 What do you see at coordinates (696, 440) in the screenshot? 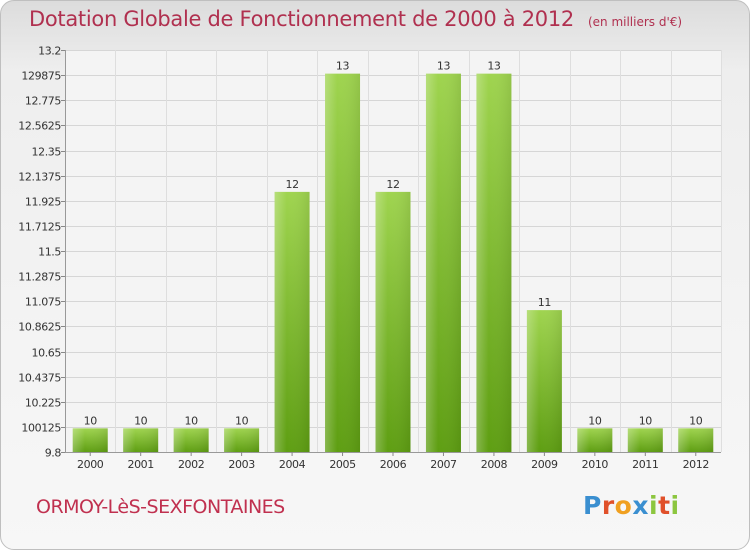
I see `bar-shade-2012` at bounding box center [696, 440].